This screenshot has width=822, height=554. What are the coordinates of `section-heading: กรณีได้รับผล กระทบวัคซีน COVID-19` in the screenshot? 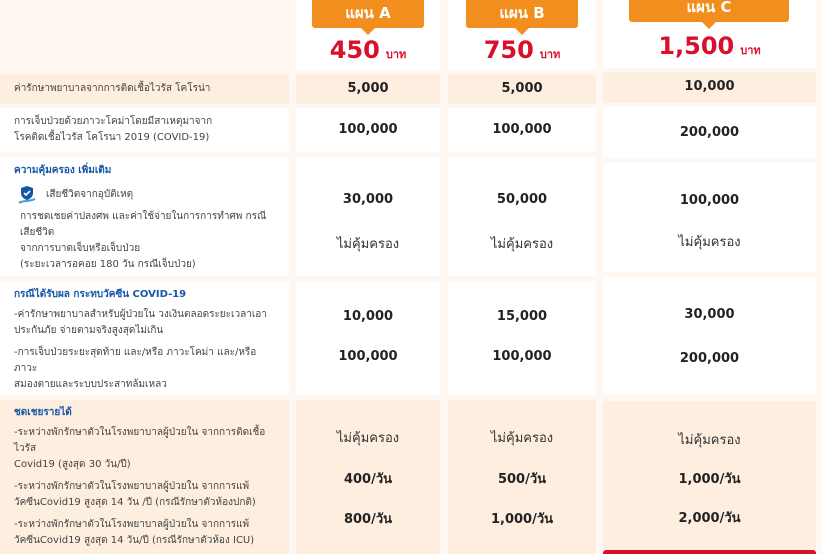 It's located at (100, 294).